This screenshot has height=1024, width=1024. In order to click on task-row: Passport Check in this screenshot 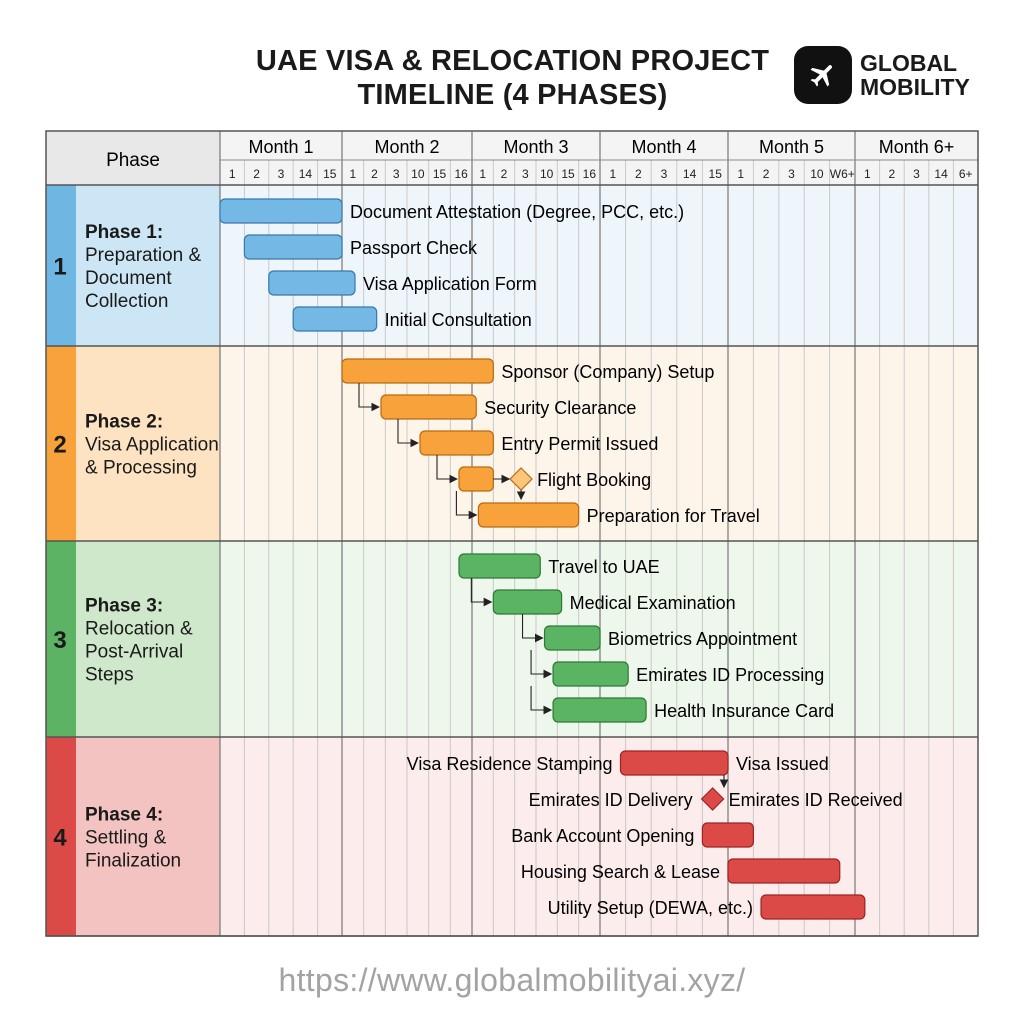, I will do `click(360, 247)`.